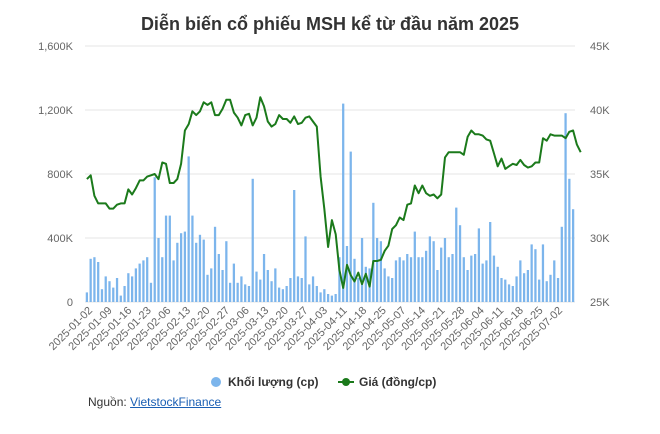  Describe the element at coordinates (176, 402) in the screenshot. I see `source-link: VietstockFinance` at that location.